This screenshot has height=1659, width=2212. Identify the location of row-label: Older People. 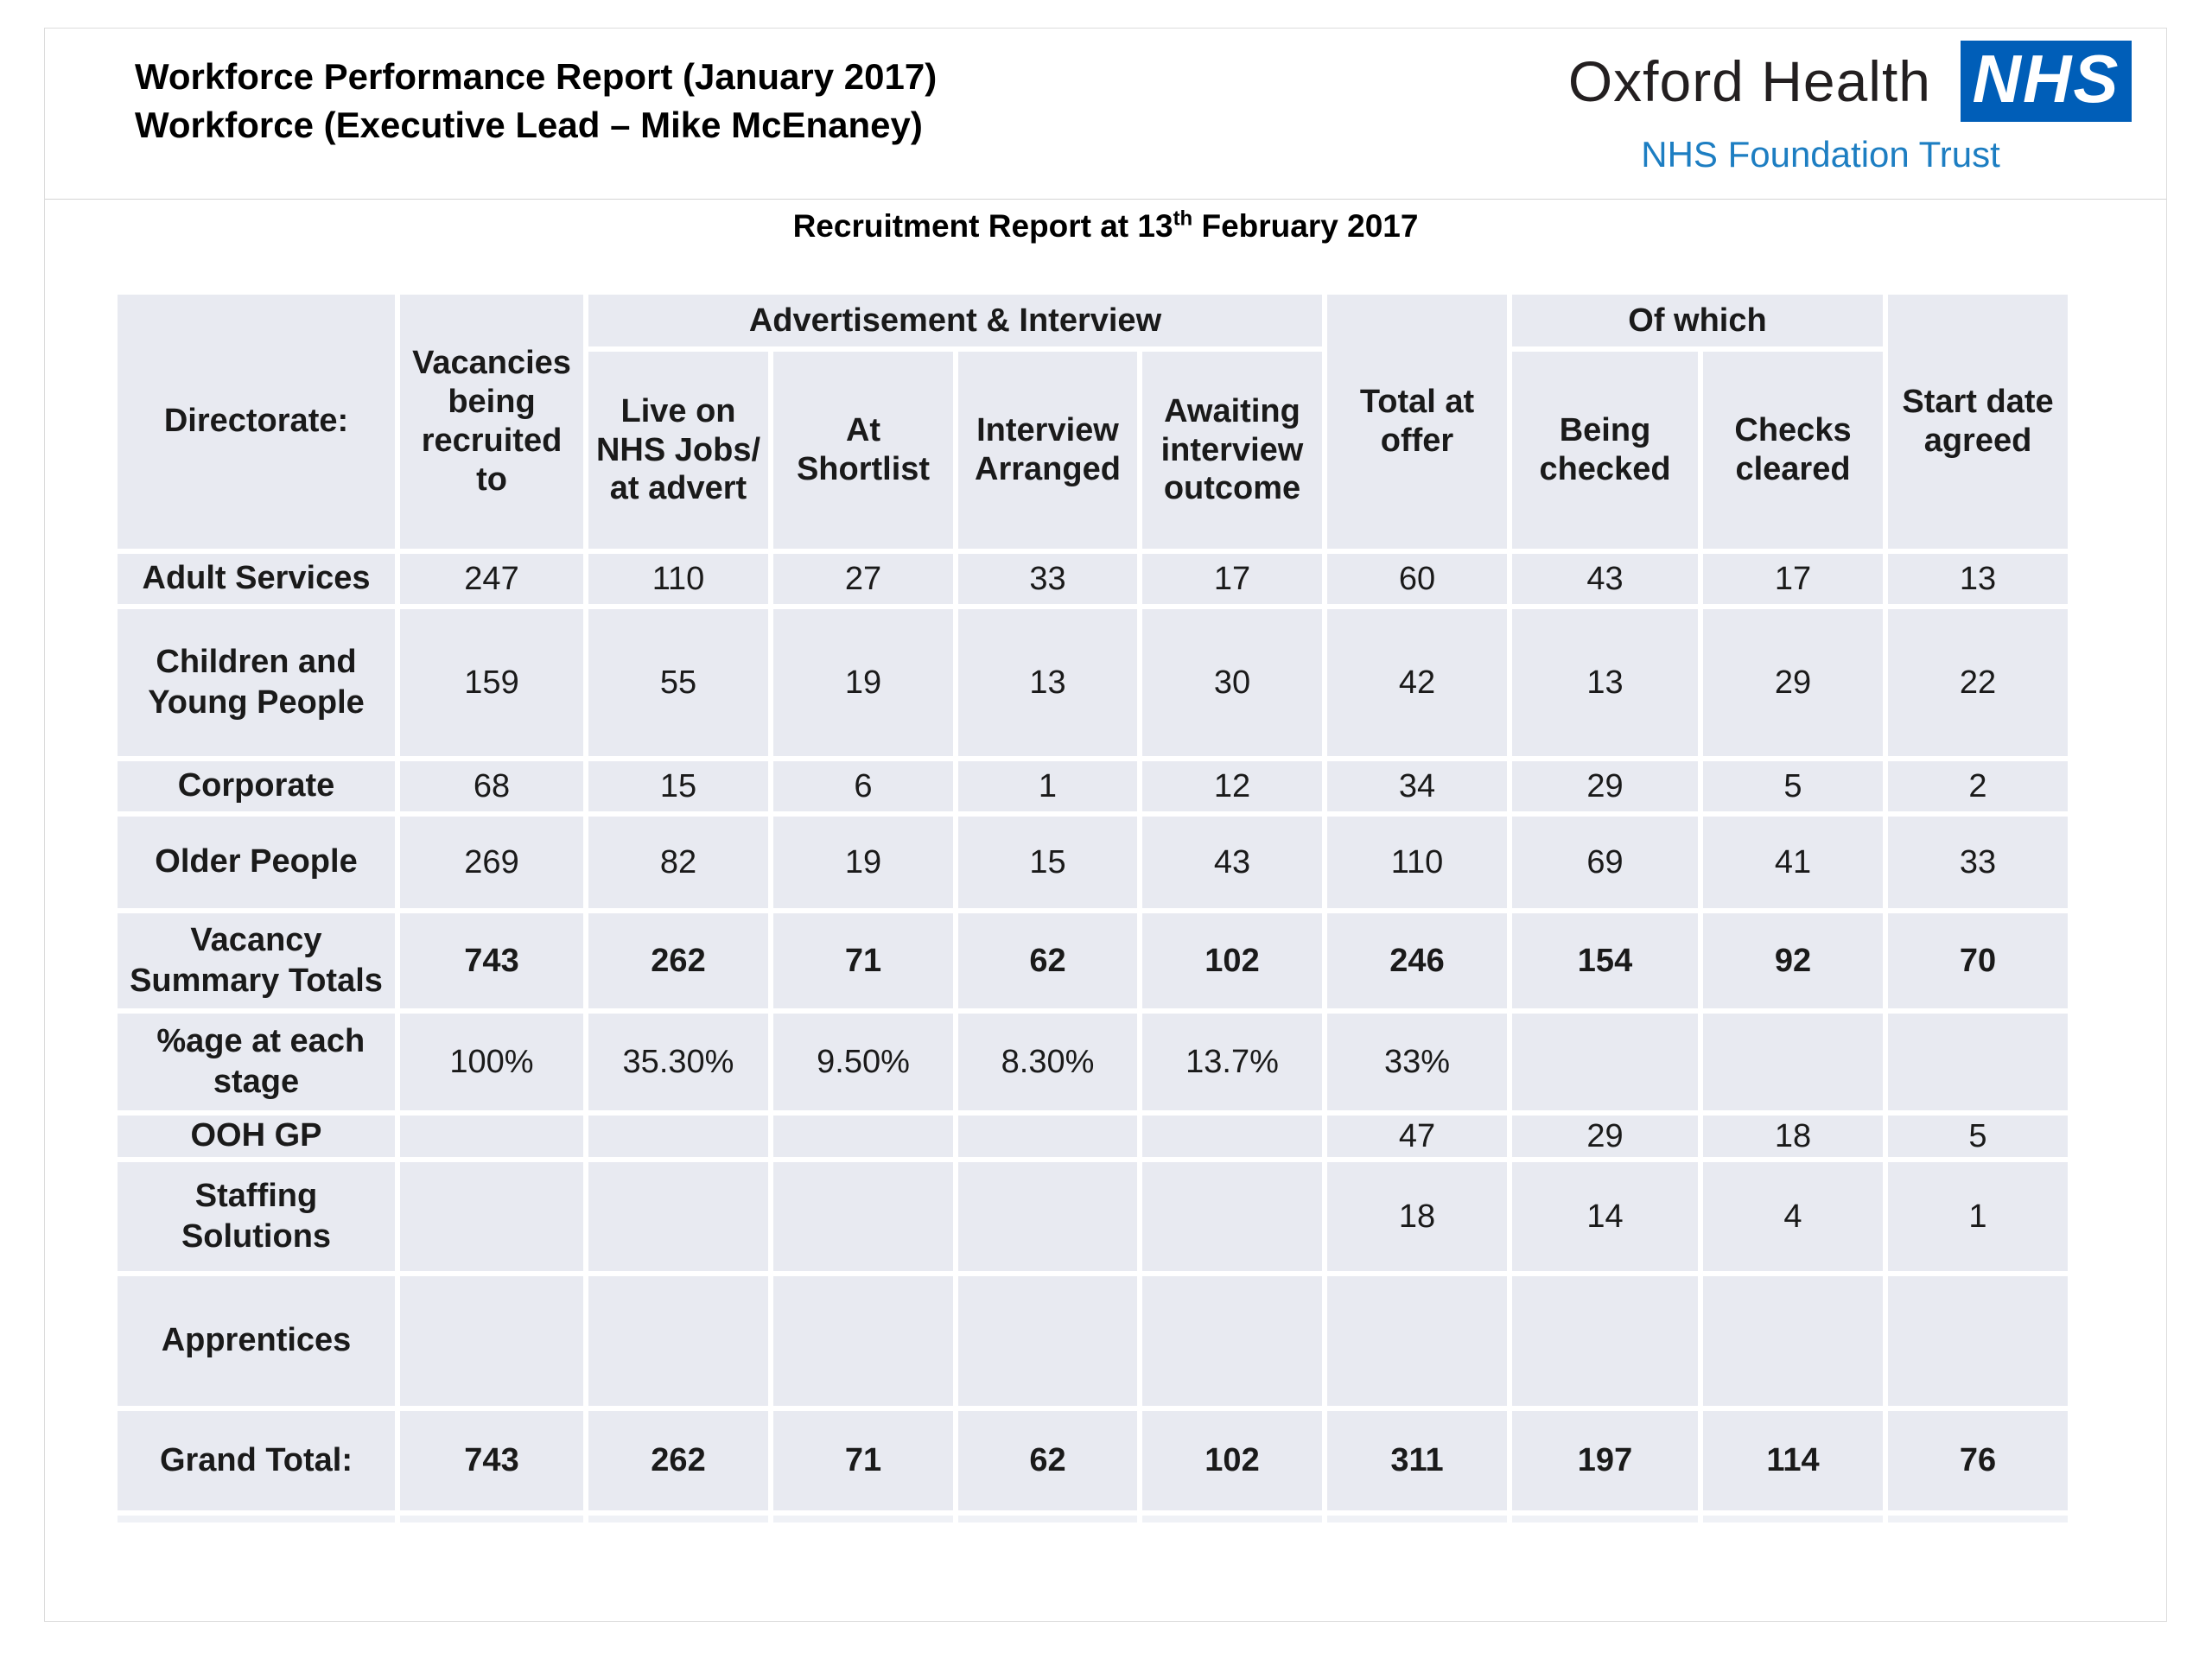
(256, 862).